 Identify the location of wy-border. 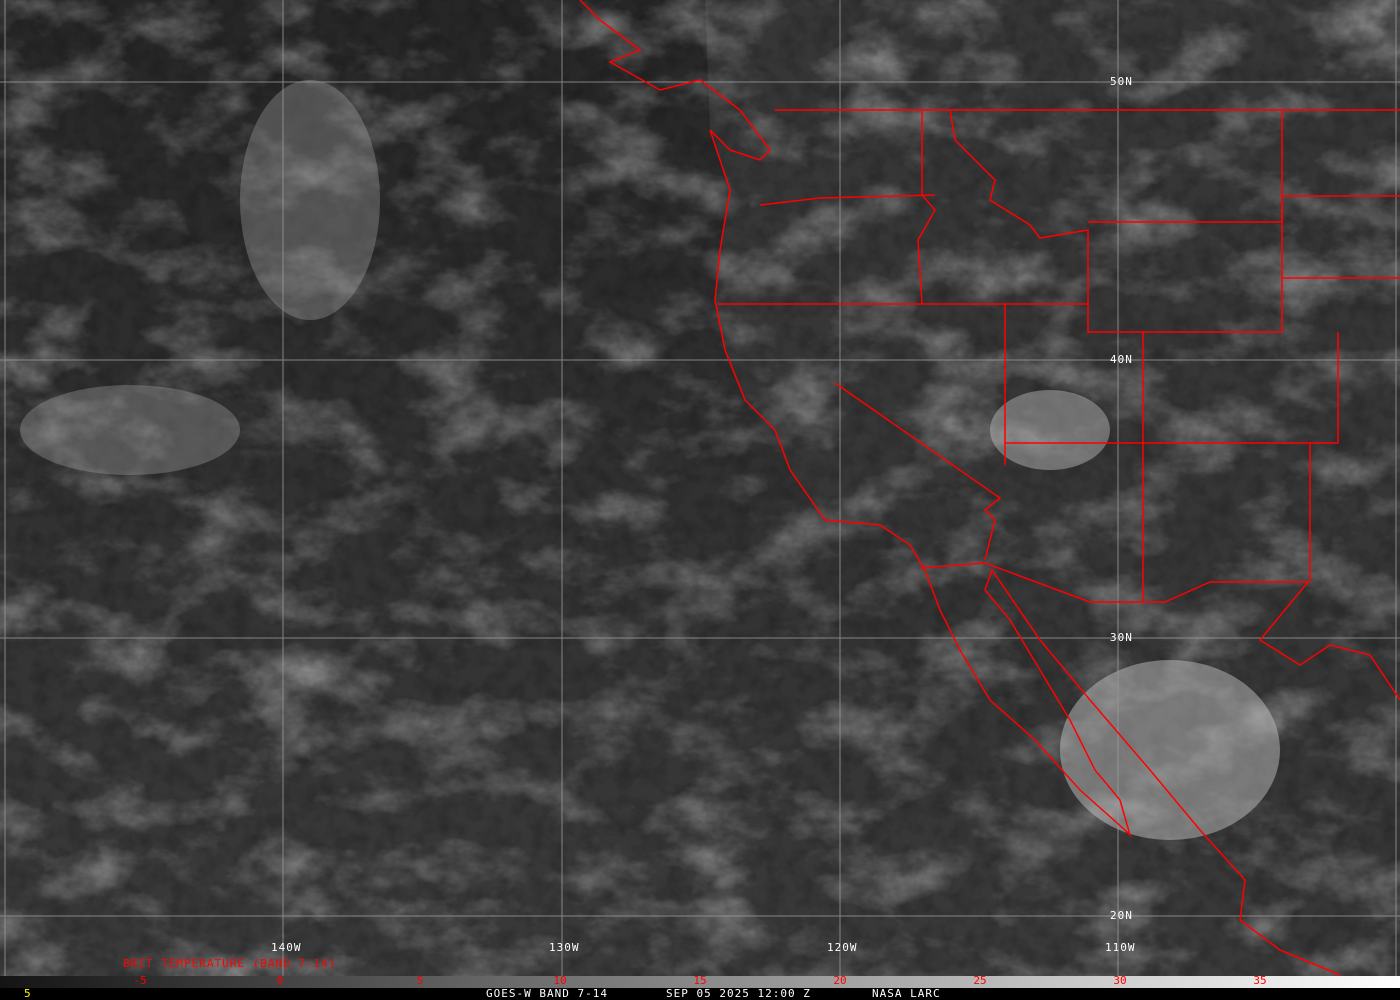
(1244, 209).